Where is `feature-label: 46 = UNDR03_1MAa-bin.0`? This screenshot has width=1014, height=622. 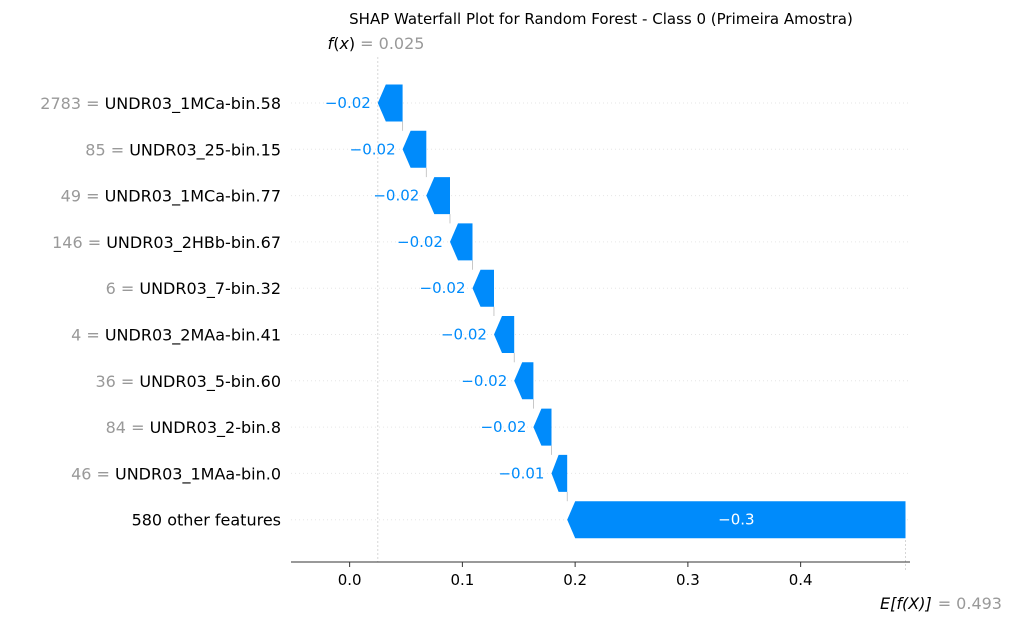
feature-label: 46 = UNDR03_1MAa-bin.0 is located at coordinates (176, 474).